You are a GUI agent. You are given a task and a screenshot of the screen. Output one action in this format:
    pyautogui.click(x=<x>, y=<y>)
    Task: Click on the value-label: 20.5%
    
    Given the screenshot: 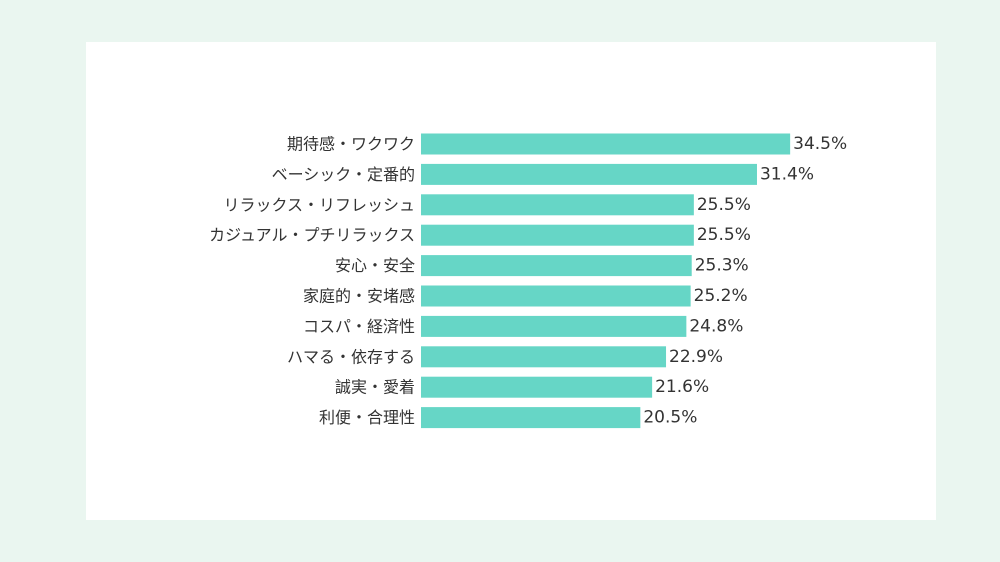 What is the action you would take?
    pyautogui.click(x=670, y=418)
    